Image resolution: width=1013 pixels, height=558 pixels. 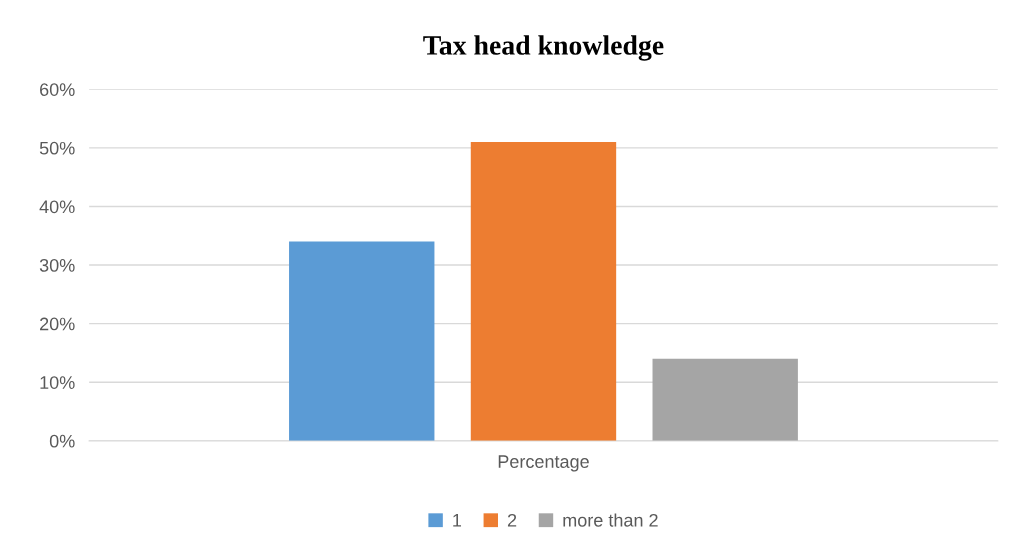 What do you see at coordinates (610, 520) in the screenshot?
I see `legend-label: more than 2` at bounding box center [610, 520].